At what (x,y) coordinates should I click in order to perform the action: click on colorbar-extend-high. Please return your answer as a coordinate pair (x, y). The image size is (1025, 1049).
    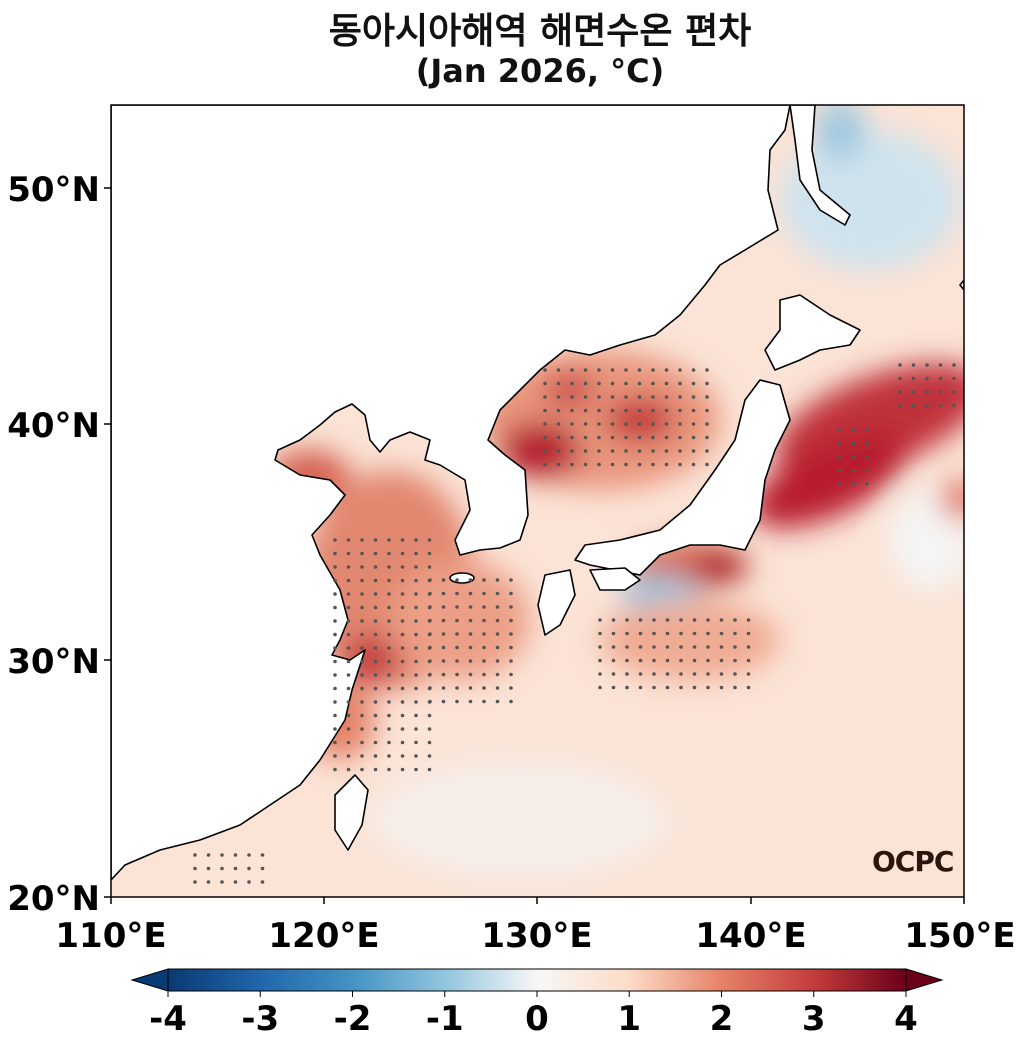
    Looking at the image, I should click on (924, 980).